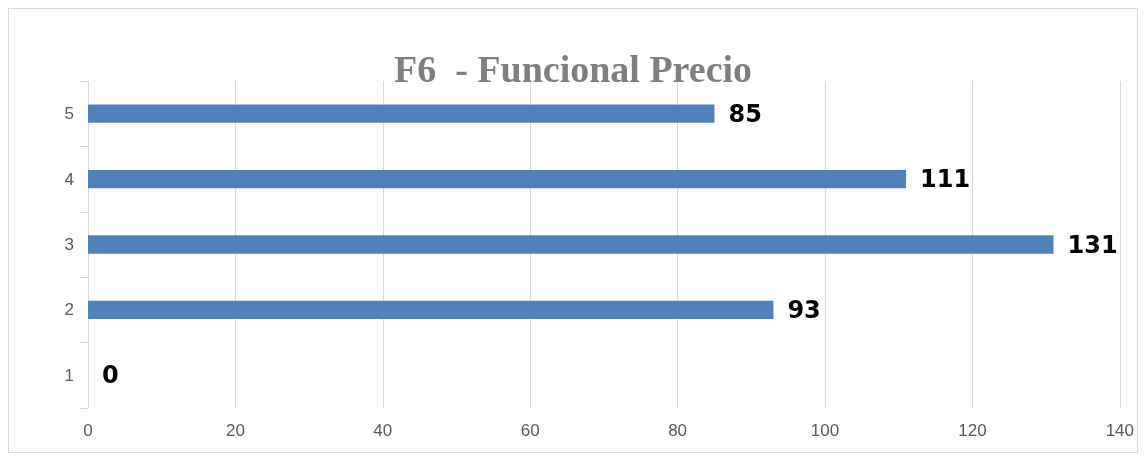  What do you see at coordinates (69, 310) in the screenshot?
I see `y-tick-label: 2` at bounding box center [69, 310].